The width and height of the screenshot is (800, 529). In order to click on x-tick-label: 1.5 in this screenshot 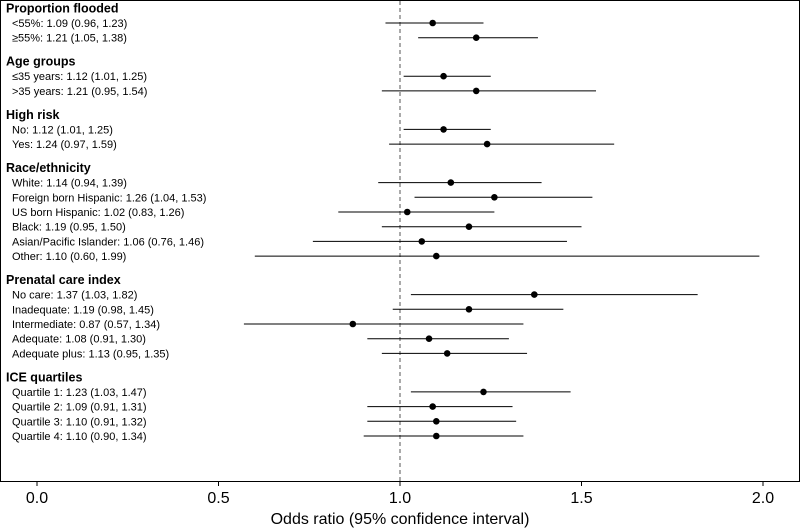, I will do `click(581, 498)`.